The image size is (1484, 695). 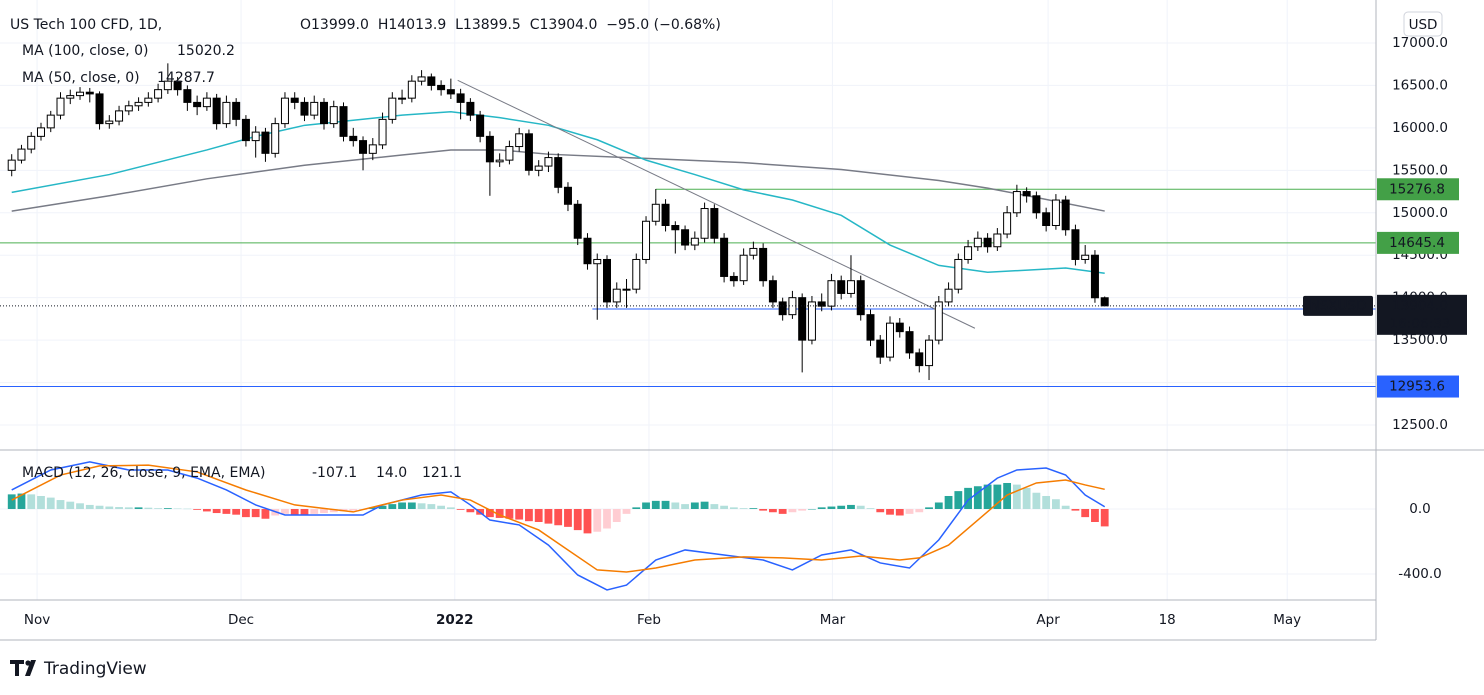 I want to click on symbol-badge, so click(x=1338, y=305).